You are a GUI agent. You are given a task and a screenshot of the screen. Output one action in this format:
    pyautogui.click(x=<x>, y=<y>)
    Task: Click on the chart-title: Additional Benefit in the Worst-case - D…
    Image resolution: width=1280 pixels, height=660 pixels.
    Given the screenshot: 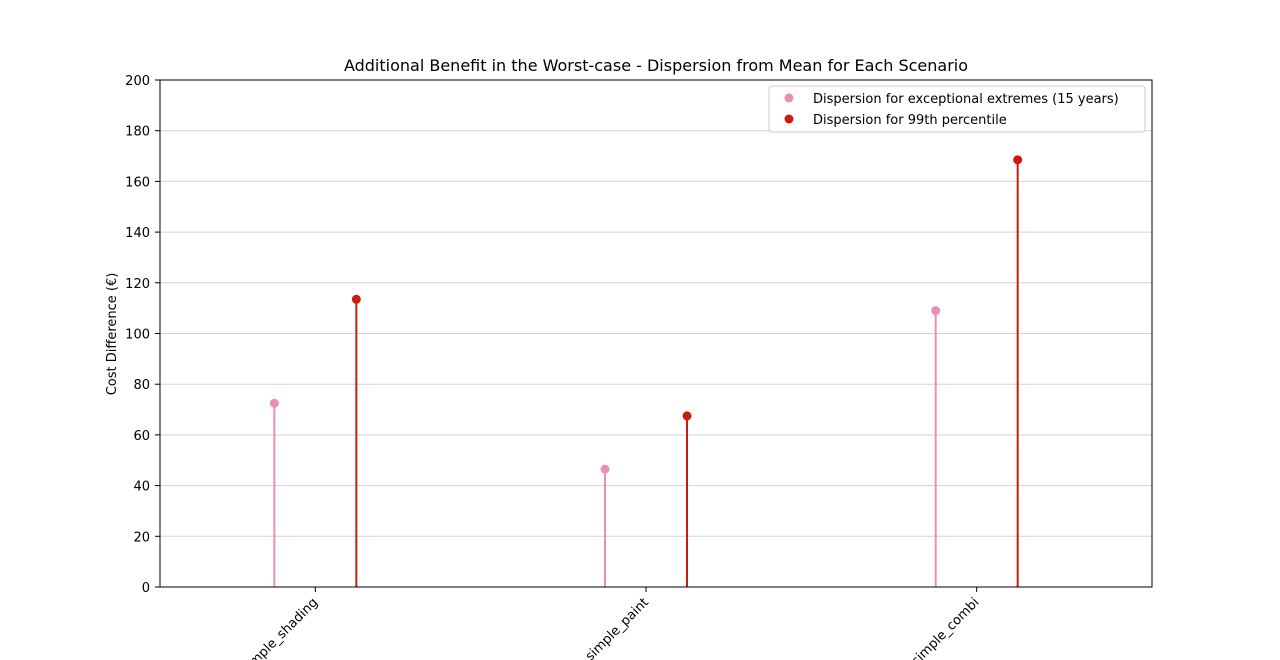 What is the action you would take?
    pyautogui.click(x=656, y=65)
    